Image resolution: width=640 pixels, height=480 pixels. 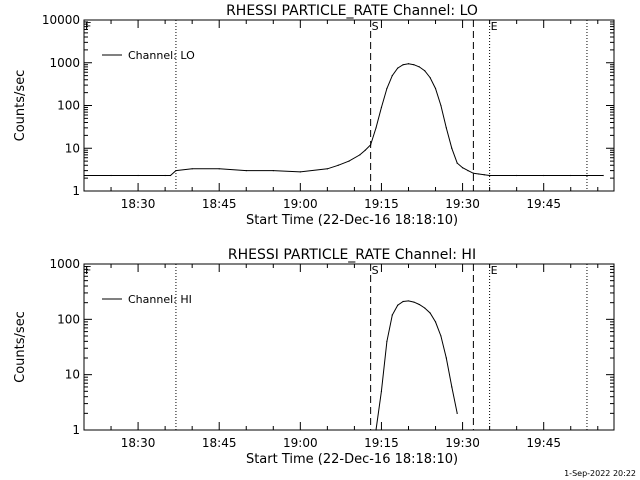 What do you see at coordinates (161, 55) in the screenshot?
I see `legend-entry: Channel: LO` at bounding box center [161, 55].